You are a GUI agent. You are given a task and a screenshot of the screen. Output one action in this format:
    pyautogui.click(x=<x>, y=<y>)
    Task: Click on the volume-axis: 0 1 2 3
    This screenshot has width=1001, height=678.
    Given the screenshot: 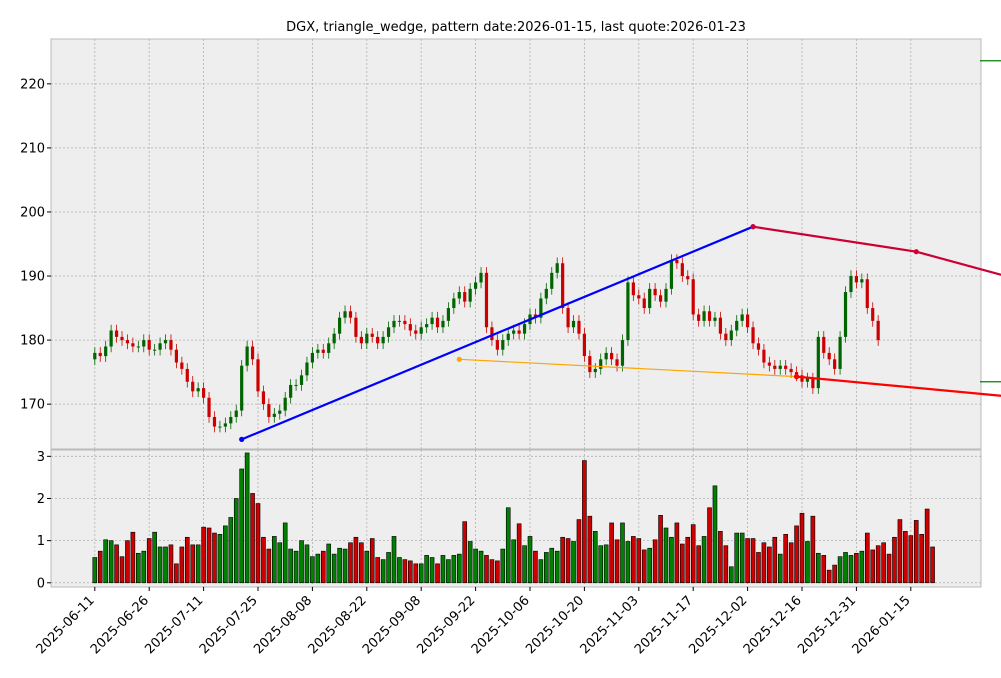 What is the action you would take?
    pyautogui.click(x=44, y=520)
    